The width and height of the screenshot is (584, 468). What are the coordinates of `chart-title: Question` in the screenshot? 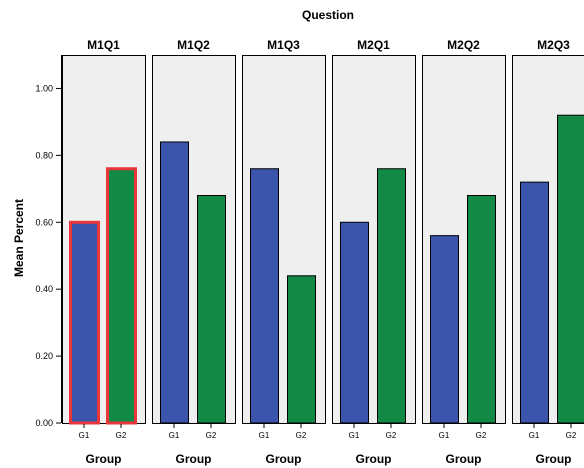 It's located at (328, 15).